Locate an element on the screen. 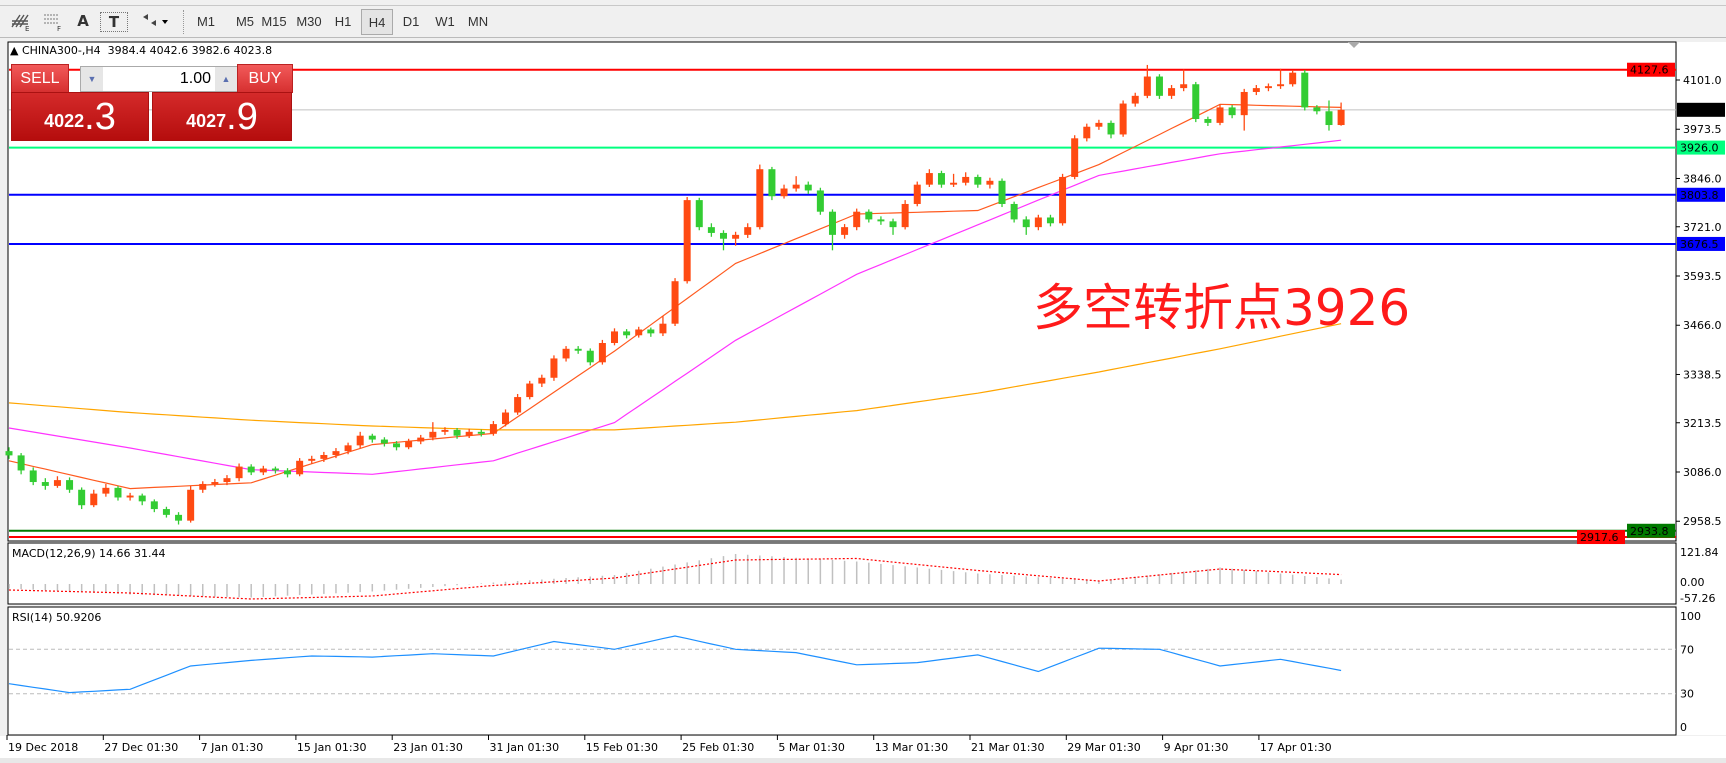 The width and height of the screenshot is (1726, 763). timeframe-mn-button: MN is located at coordinates (478, 21).